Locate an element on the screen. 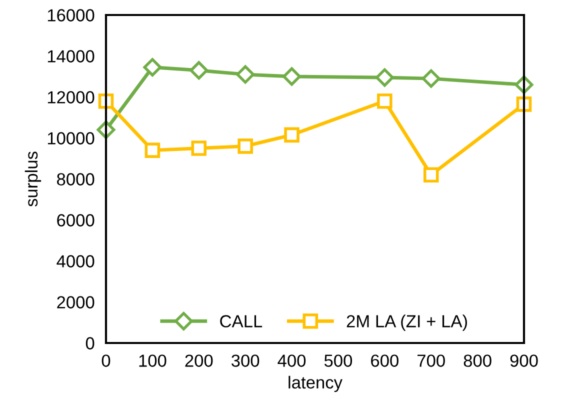 Image resolution: width=564 pixels, height=416 pixels. y-tick-label: 14000 is located at coordinates (71, 56).